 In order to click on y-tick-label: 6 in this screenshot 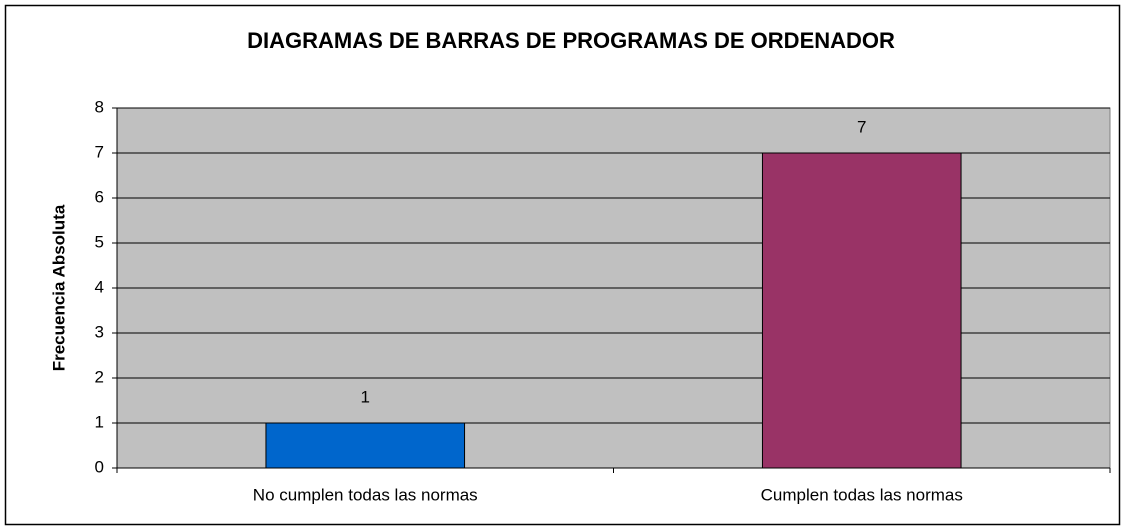, I will do `click(99, 196)`.